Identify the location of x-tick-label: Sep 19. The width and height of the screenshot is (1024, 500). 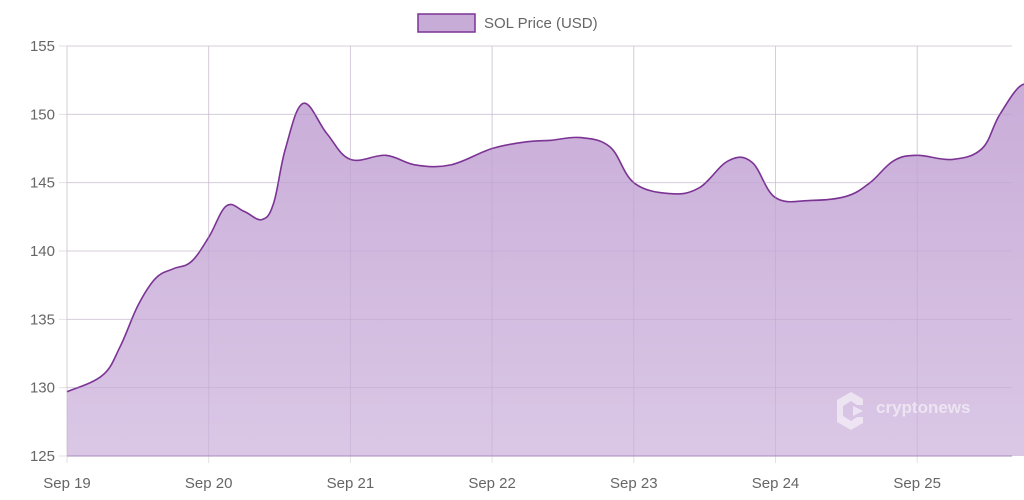
(67, 483).